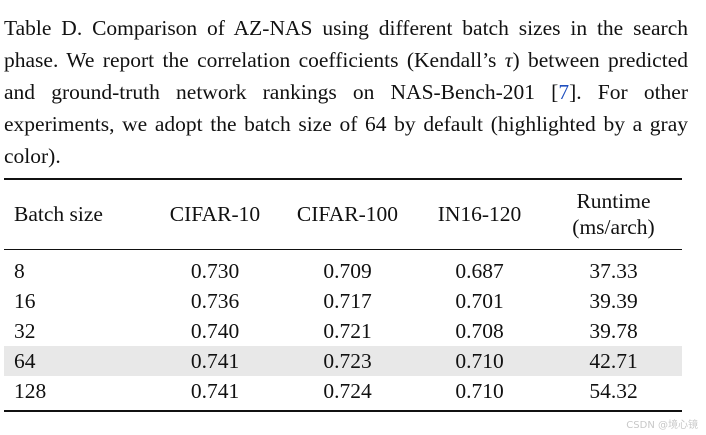 Image resolution: width=706 pixels, height=435 pixels. Describe the element at coordinates (613, 227) in the screenshot. I see `header-runtime-line2: (ms/arch)` at that location.